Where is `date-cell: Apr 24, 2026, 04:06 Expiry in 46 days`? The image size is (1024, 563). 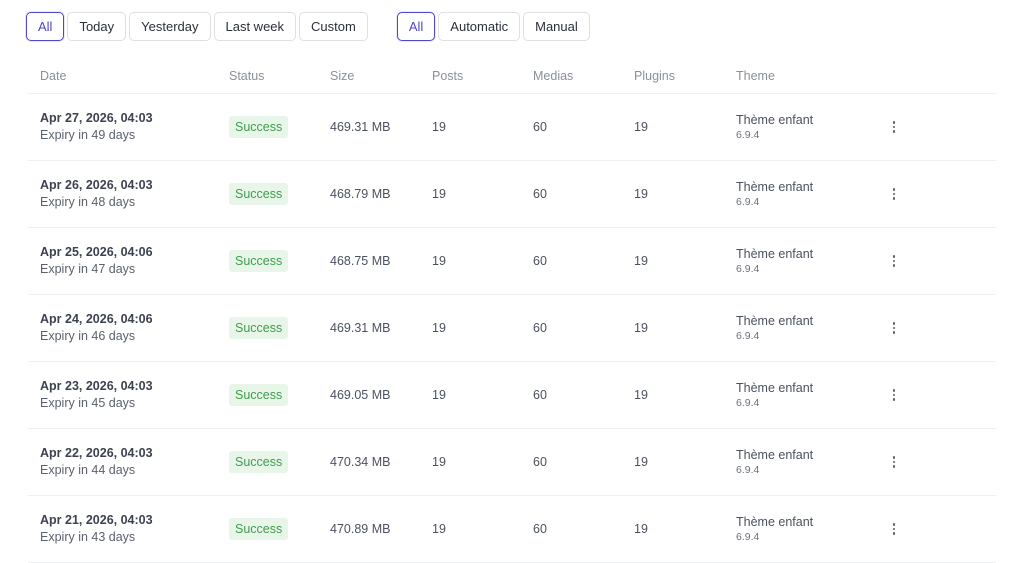 date-cell: Apr 24, 2026, 04:06 Expiry in 46 days is located at coordinates (96, 328).